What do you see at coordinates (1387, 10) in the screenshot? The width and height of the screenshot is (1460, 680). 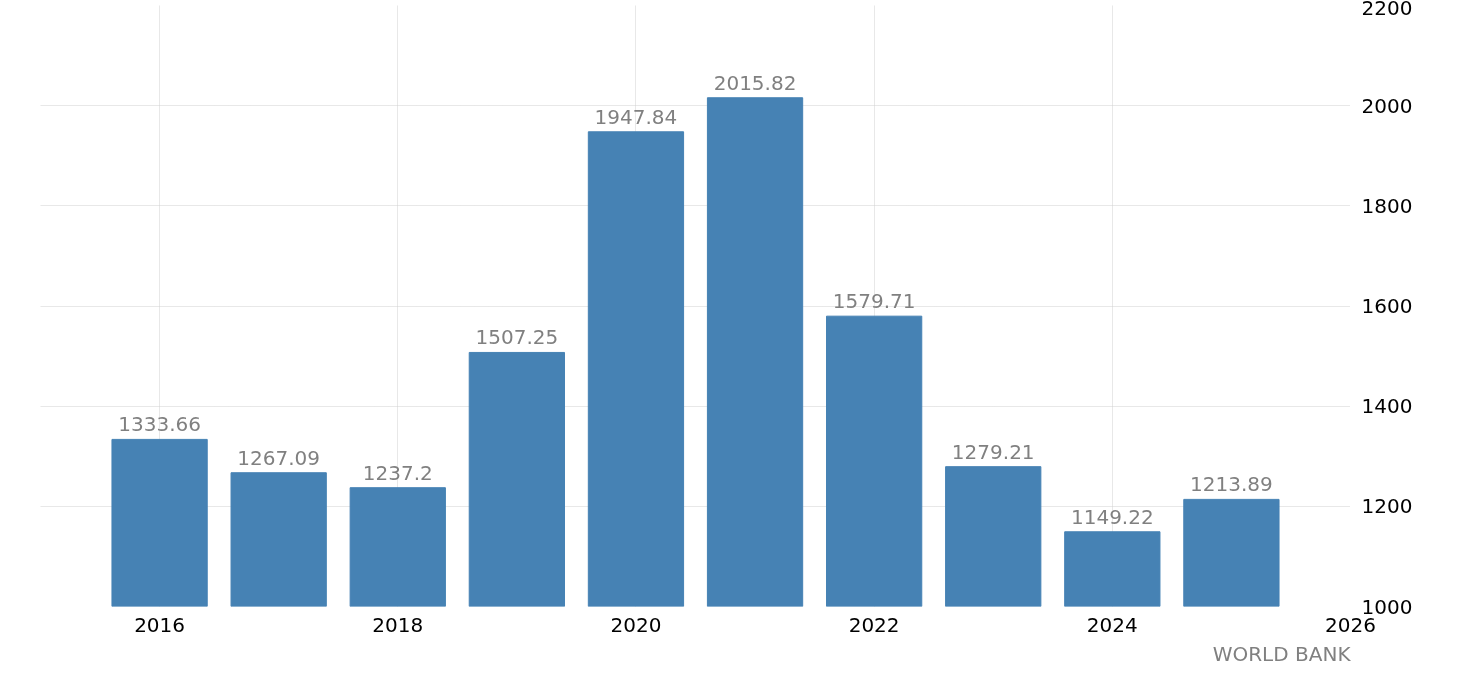 I see `y-tick-label: 2200` at bounding box center [1387, 10].